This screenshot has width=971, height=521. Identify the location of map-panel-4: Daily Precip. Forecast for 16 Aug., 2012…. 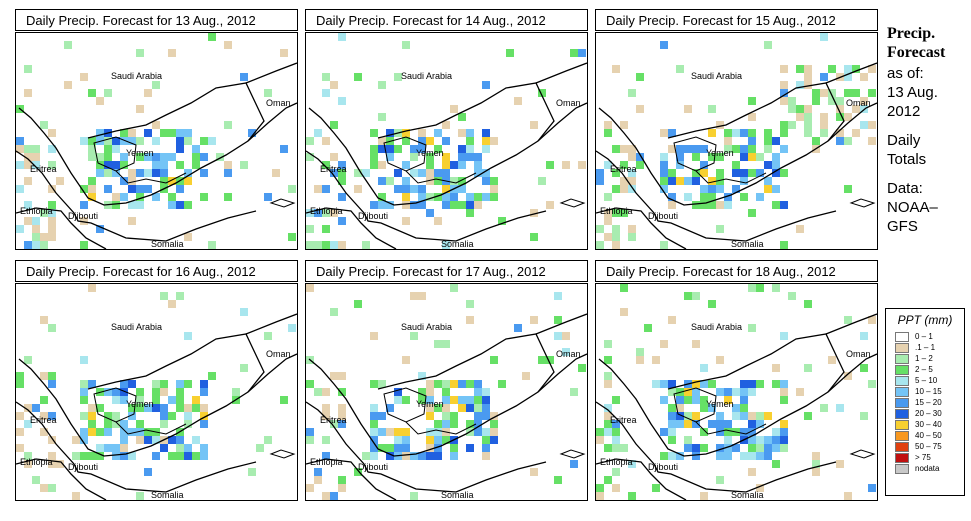
(156, 380).